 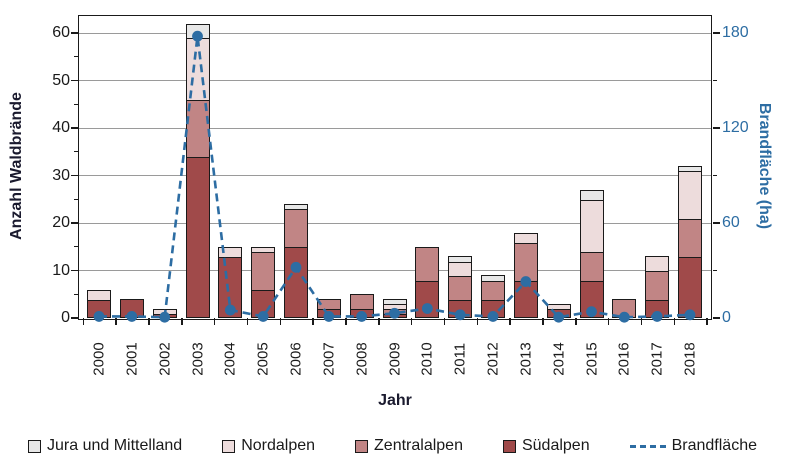 What do you see at coordinates (197, 36) in the screenshot?
I see `brandflaeche-point-2003` at bounding box center [197, 36].